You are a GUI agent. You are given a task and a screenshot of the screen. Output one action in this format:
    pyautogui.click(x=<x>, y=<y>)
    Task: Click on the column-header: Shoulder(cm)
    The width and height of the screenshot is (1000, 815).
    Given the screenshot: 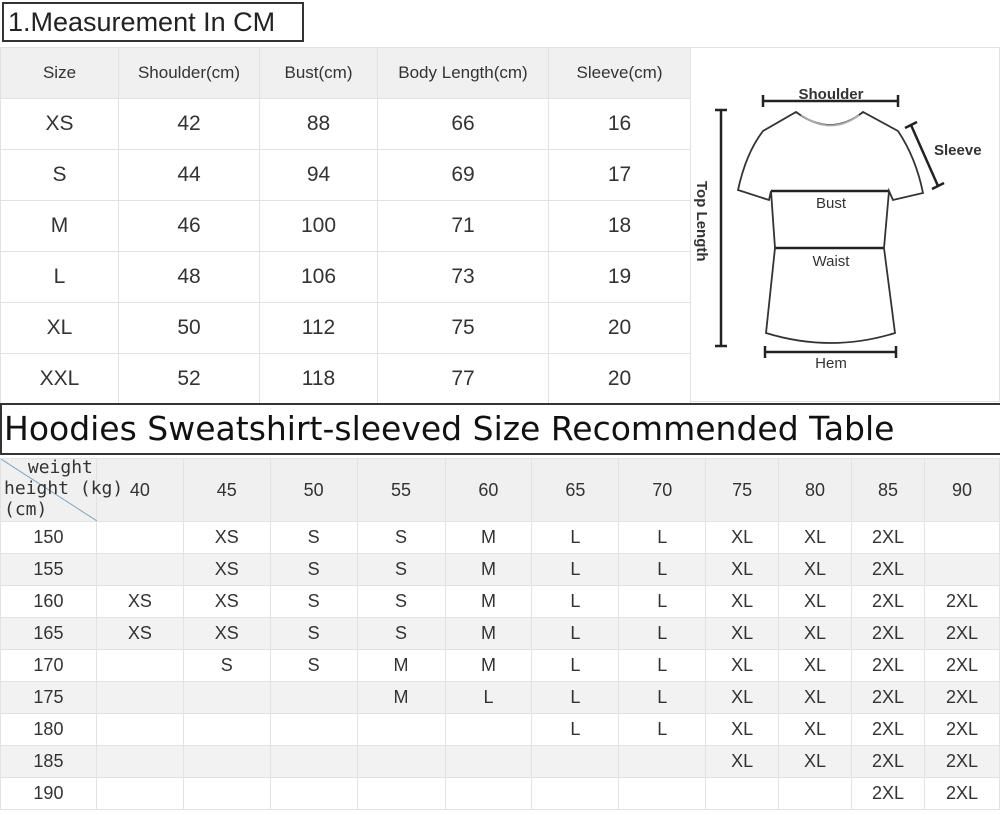 What is the action you would take?
    pyautogui.click(x=189, y=73)
    